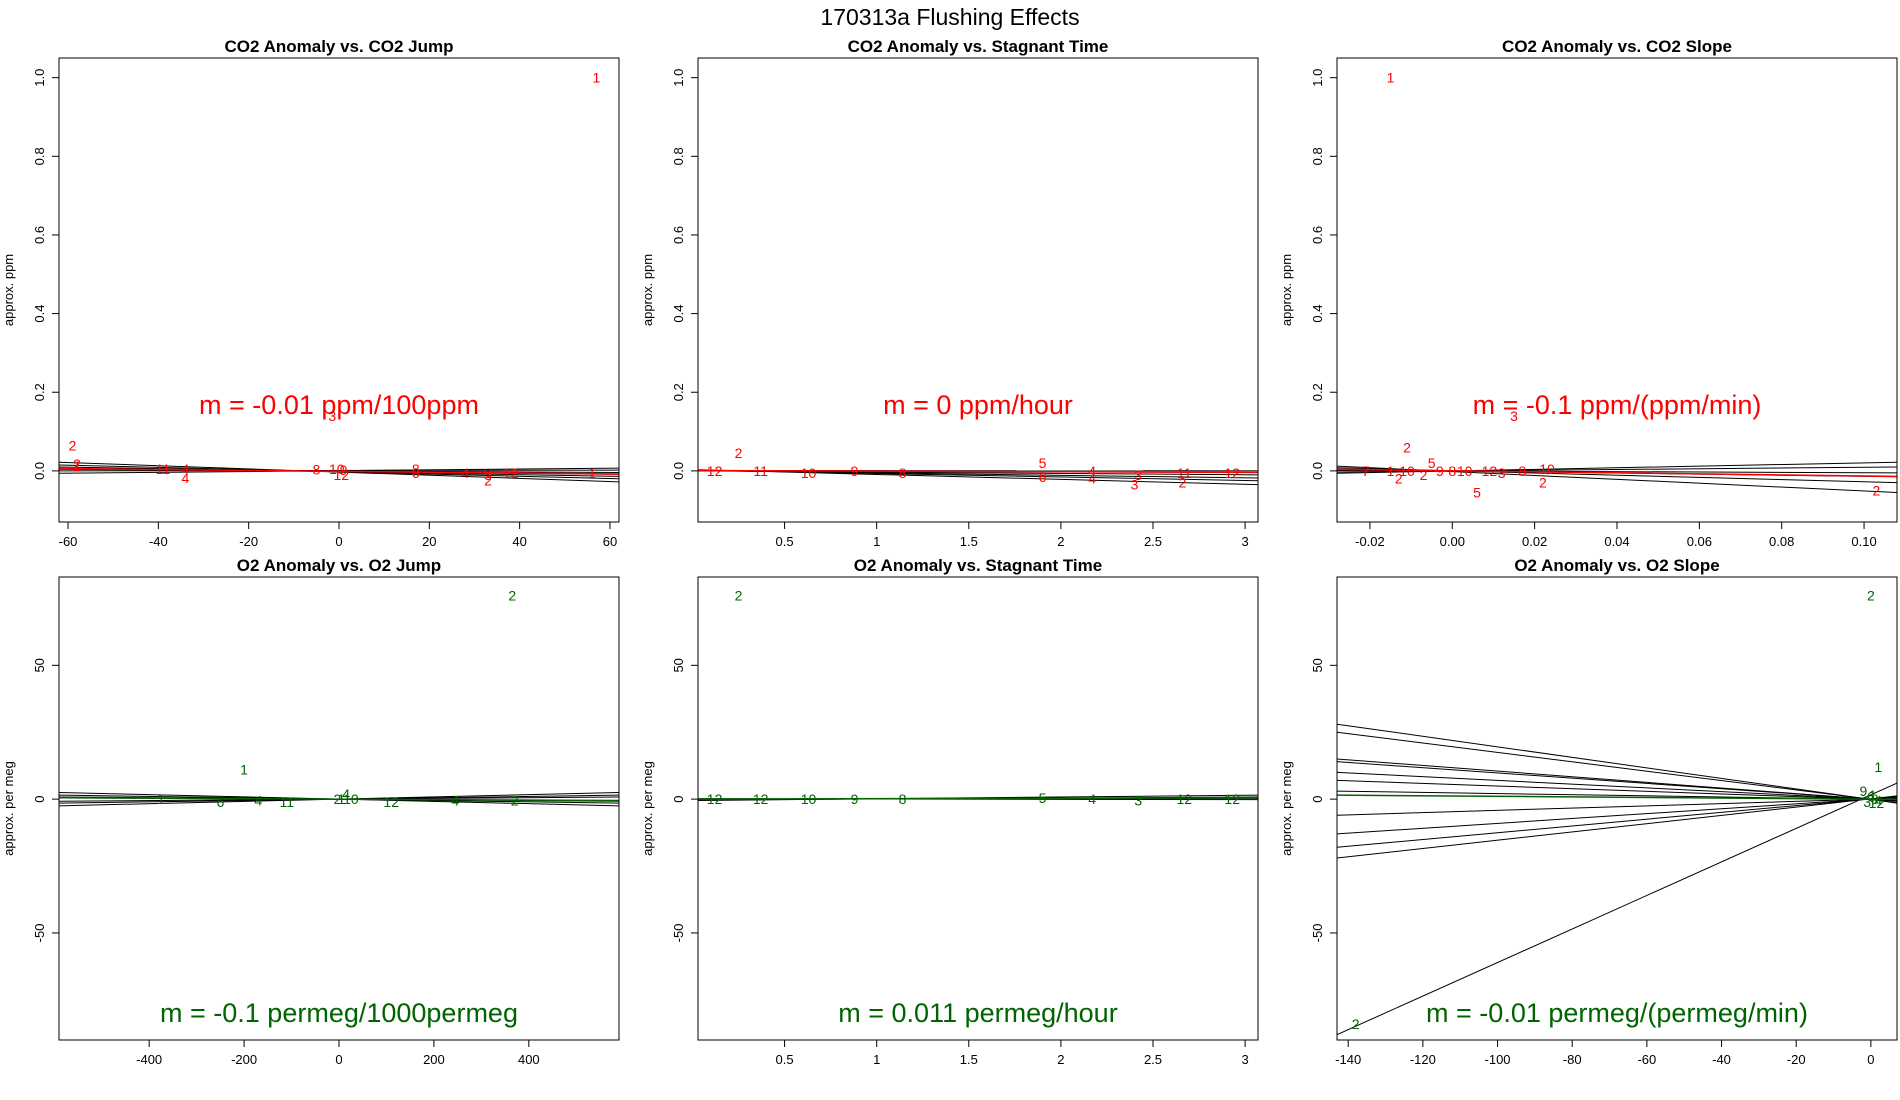  Describe the element at coordinates (1366, 471) in the screenshot. I see `data-point-label: 7` at that location.